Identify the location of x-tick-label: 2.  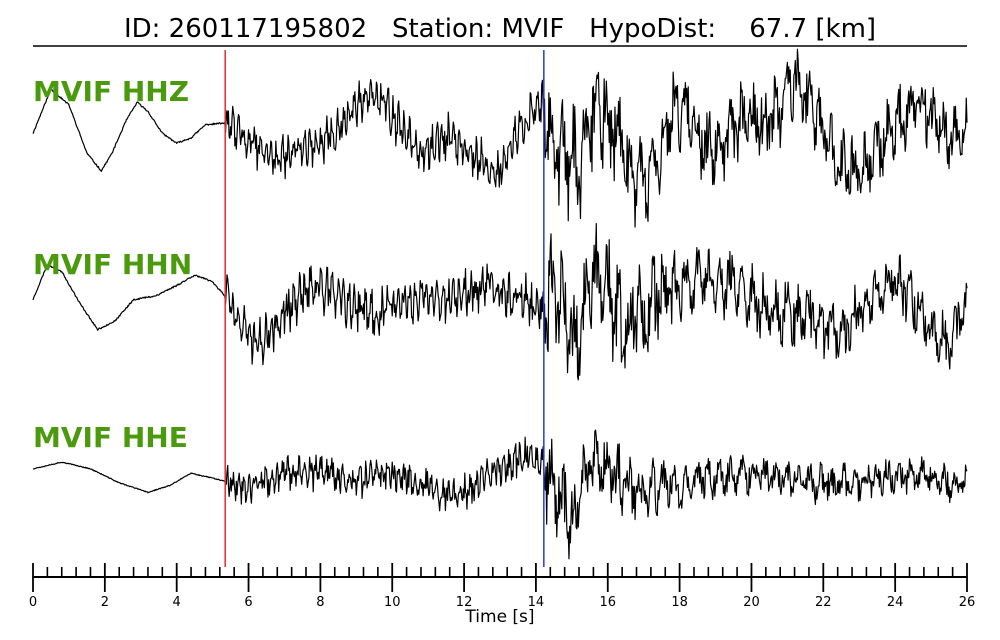
(105, 602).